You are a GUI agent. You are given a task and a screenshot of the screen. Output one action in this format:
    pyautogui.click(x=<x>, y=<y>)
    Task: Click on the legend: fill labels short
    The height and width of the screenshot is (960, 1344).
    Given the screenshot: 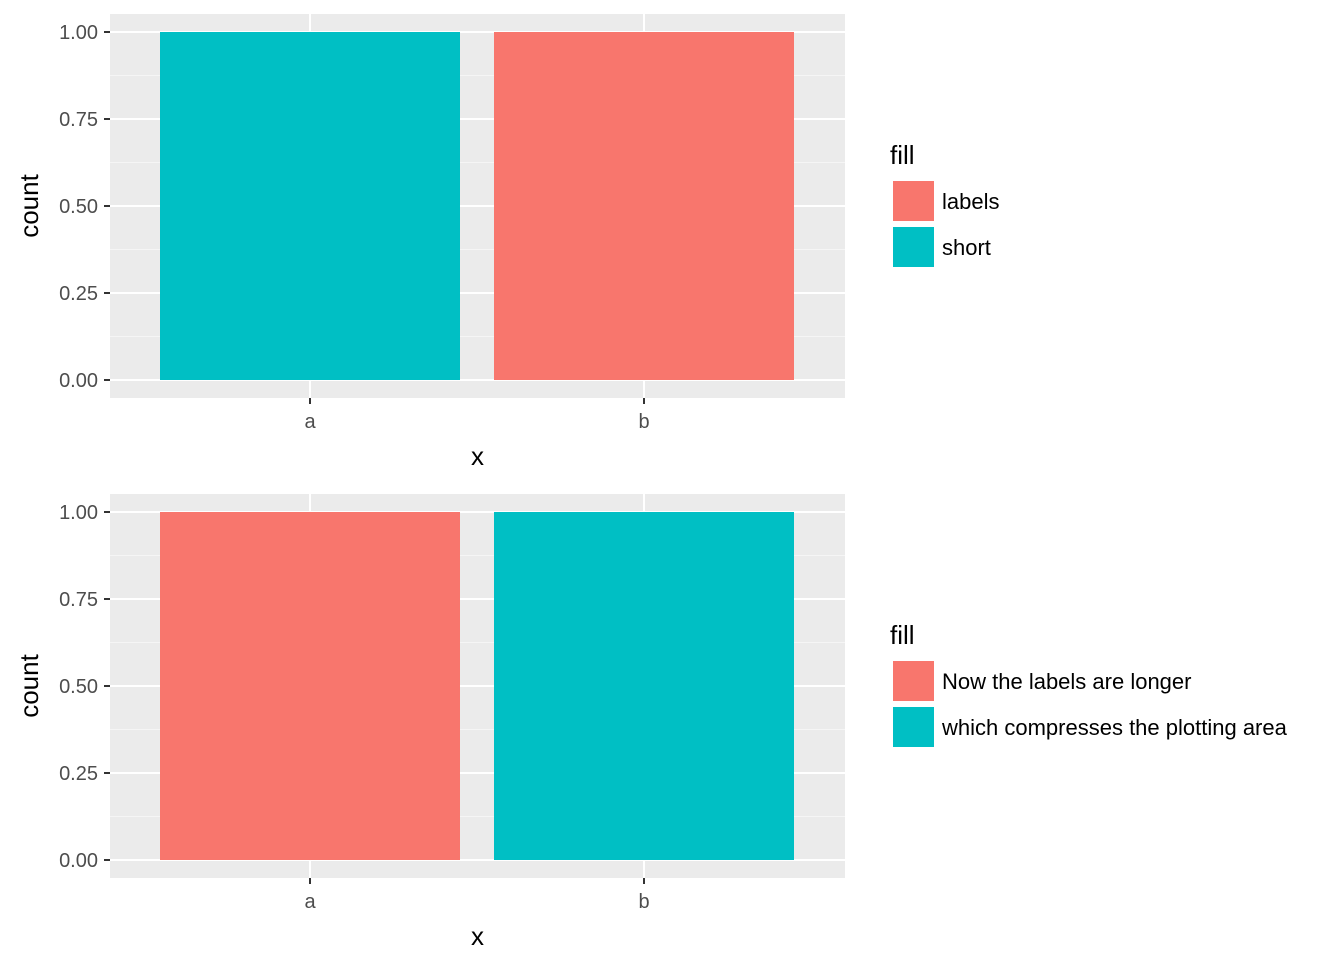 What is the action you would take?
    pyautogui.click(x=944, y=204)
    